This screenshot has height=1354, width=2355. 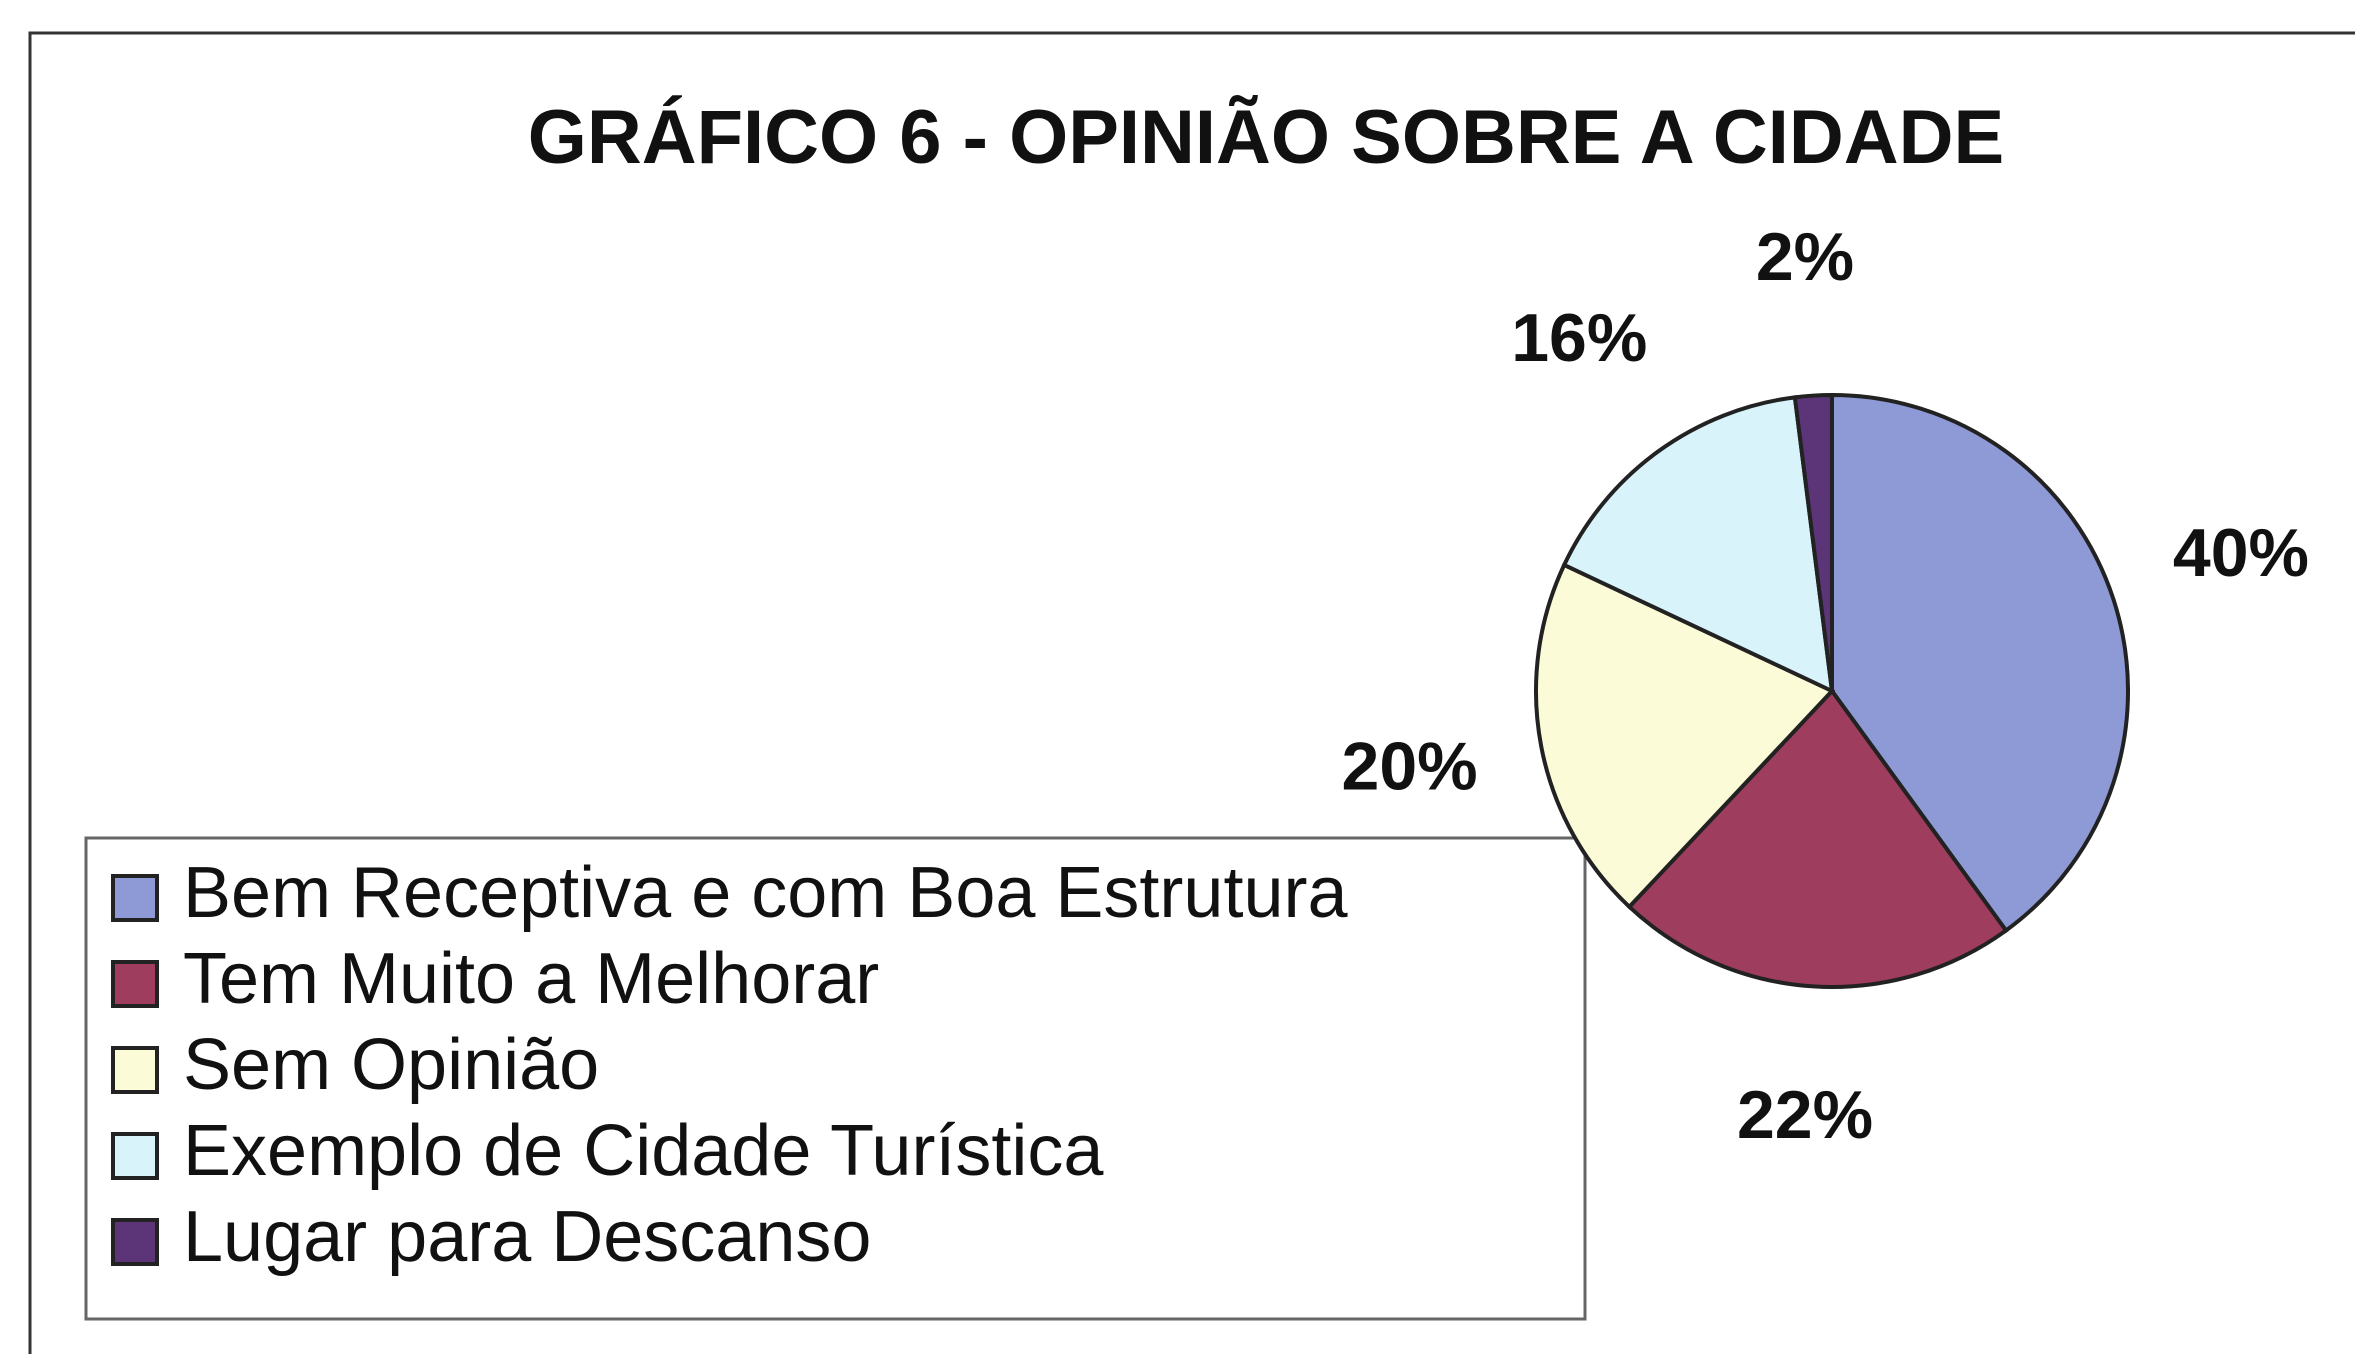 I want to click on legend-label: Bem Receptiva e com Boa Estrutura, so click(x=765, y=893).